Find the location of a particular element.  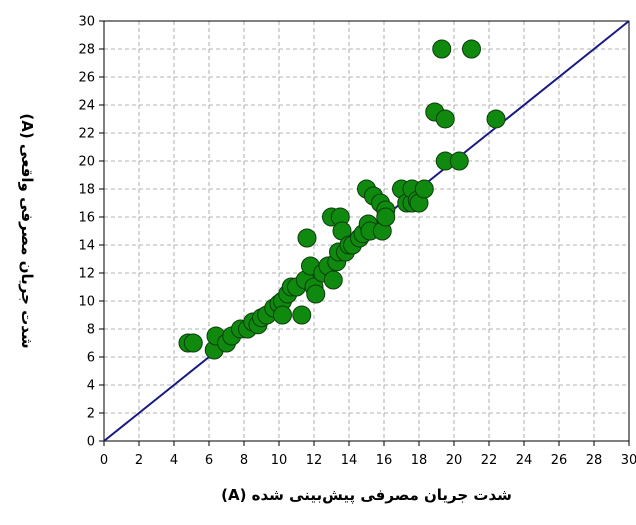

x-tick-label: 18 is located at coordinates (419, 460).